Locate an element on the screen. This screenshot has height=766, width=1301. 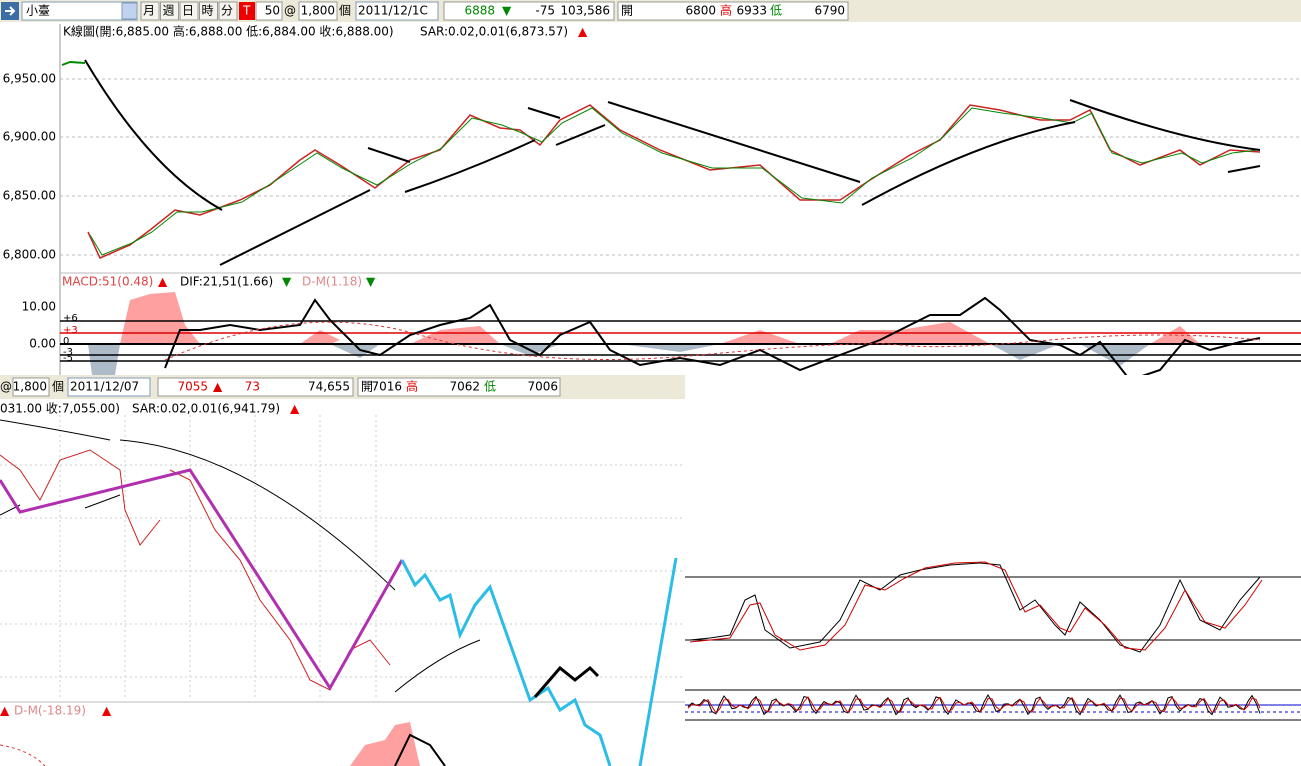
level-label: -5 is located at coordinates (68, 358).